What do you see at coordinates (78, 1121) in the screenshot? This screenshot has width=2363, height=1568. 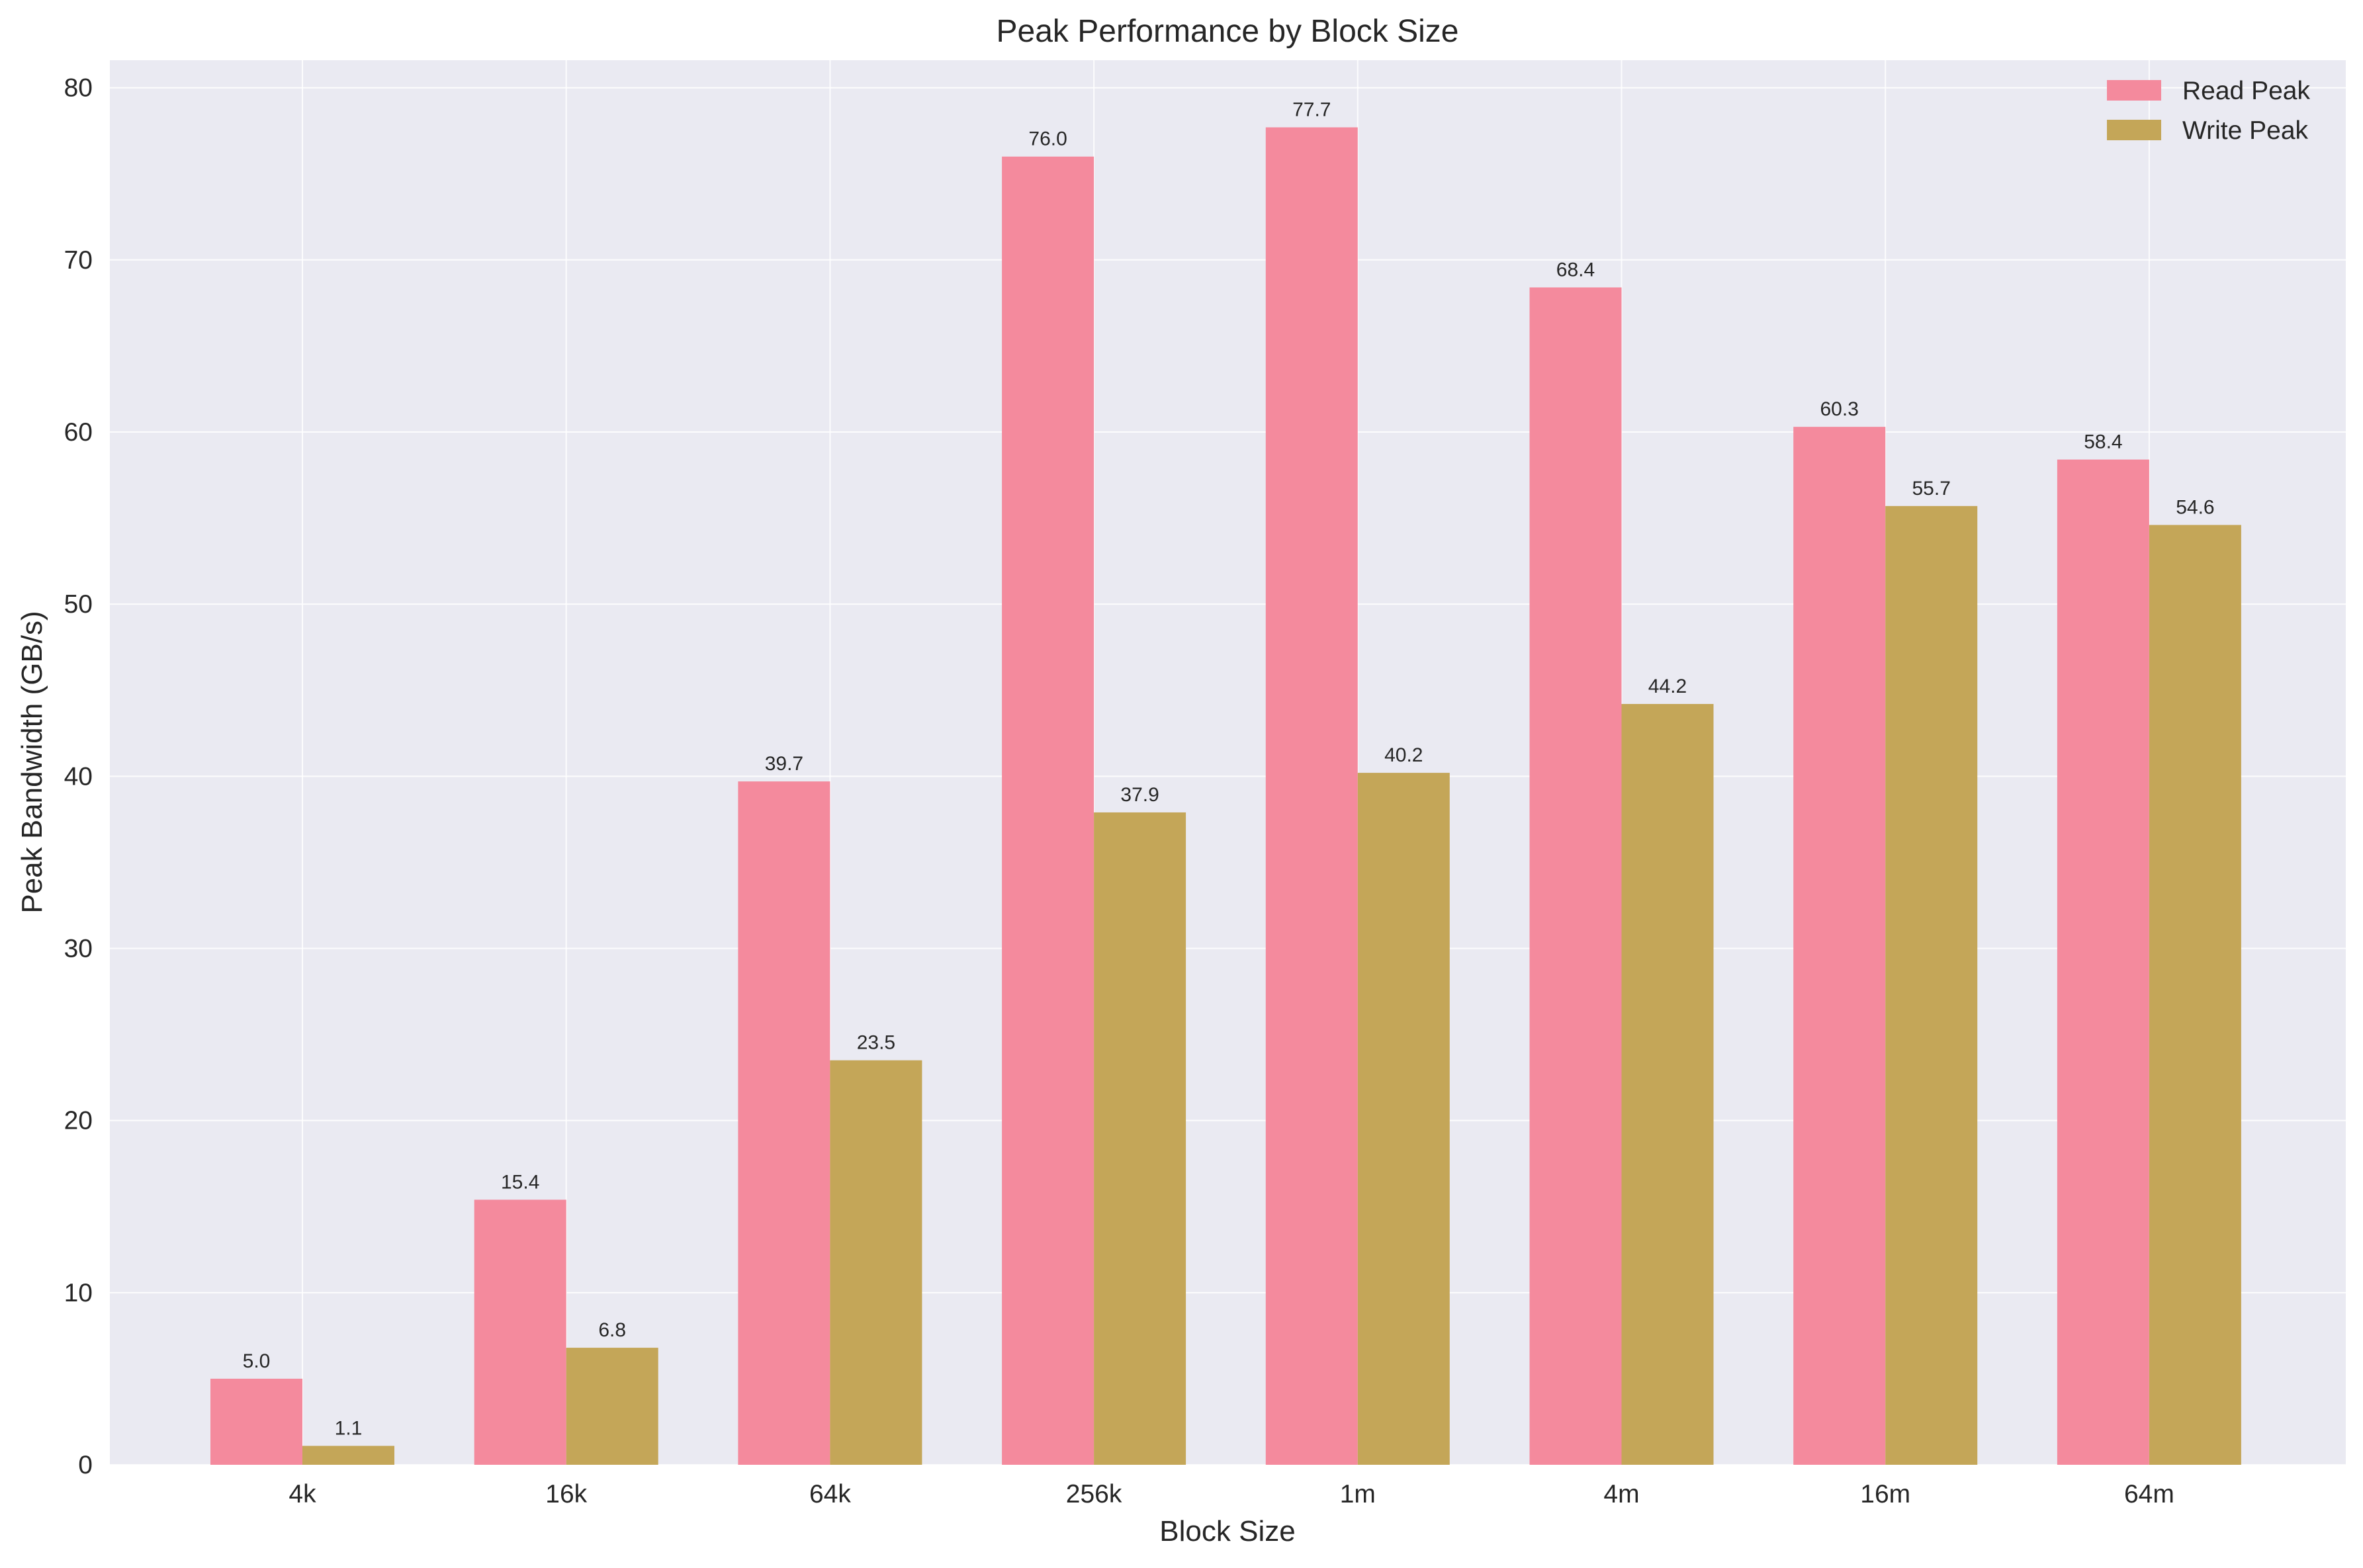 I see `y-tick-label: 20` at bounding box center [78, 1121].